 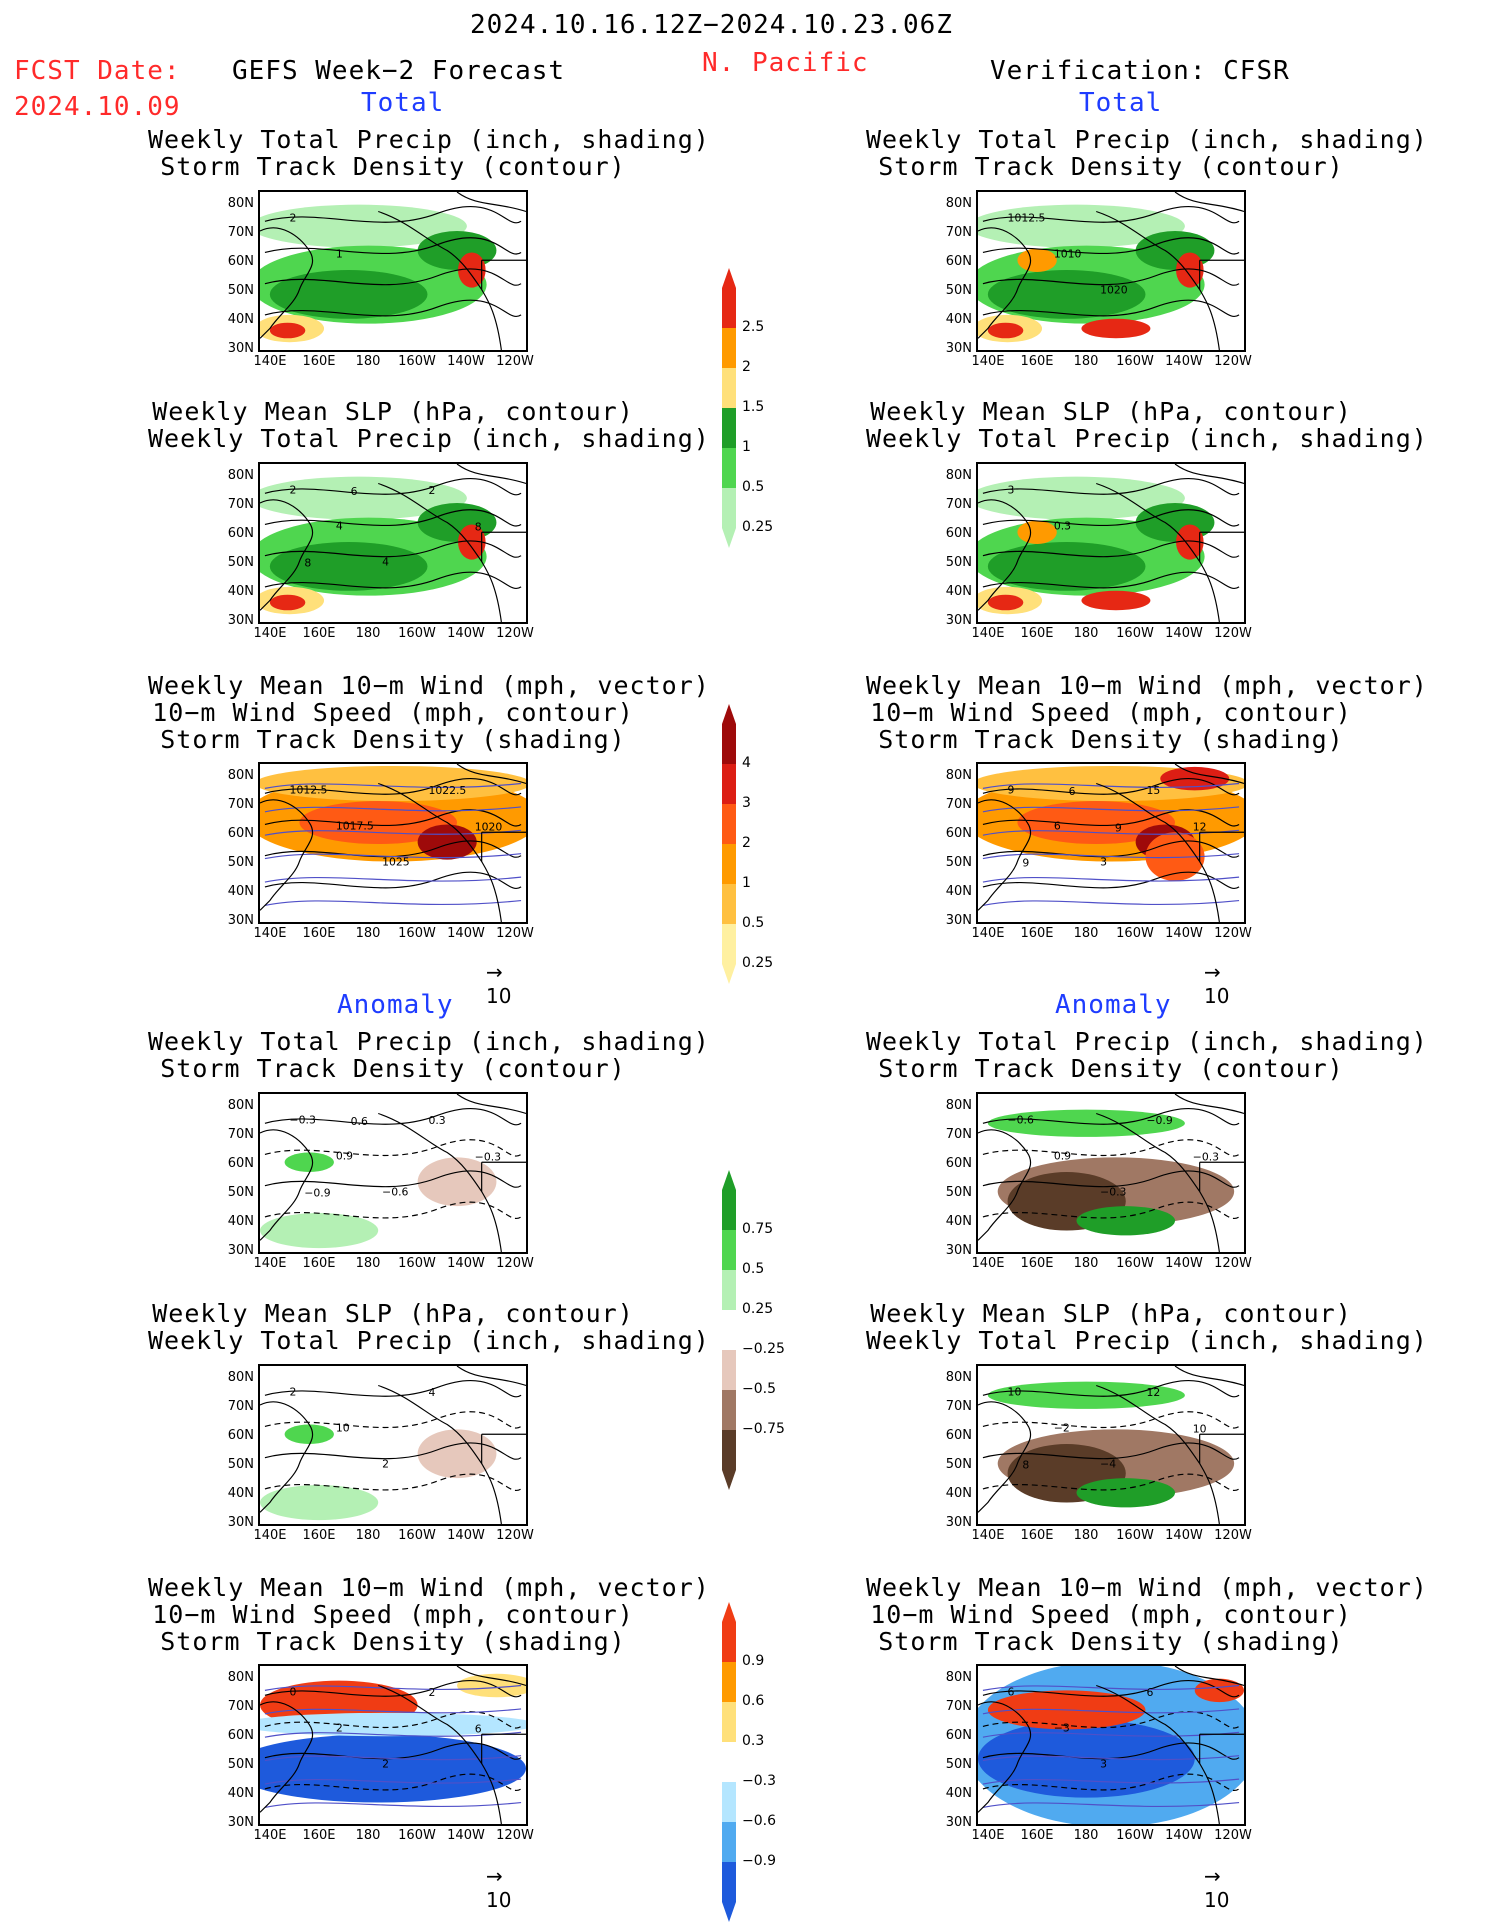 What do you see at coordinates (1184, 1263) in the screenshot?
I see `p8-lon-label: 140W` at bounding box center [1184, 1263].